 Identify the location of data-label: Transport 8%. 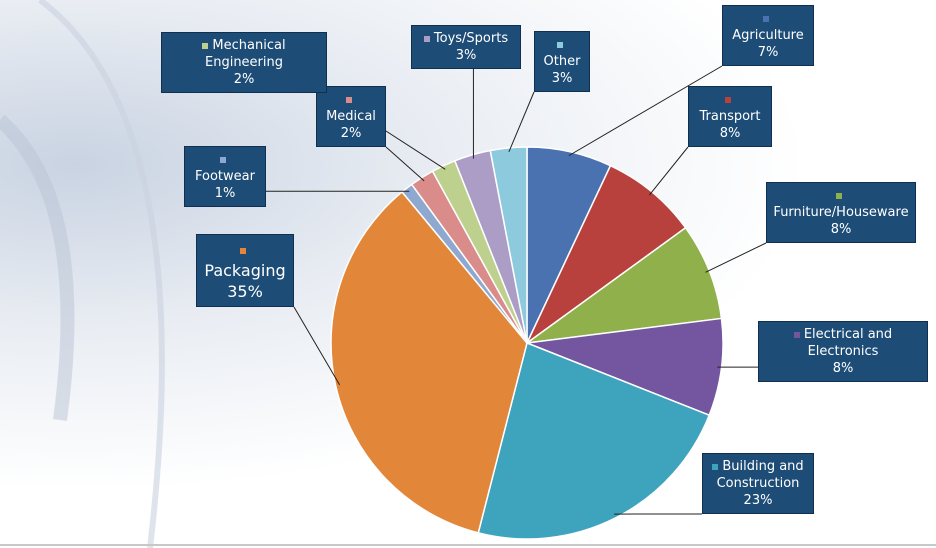
(730, 116).